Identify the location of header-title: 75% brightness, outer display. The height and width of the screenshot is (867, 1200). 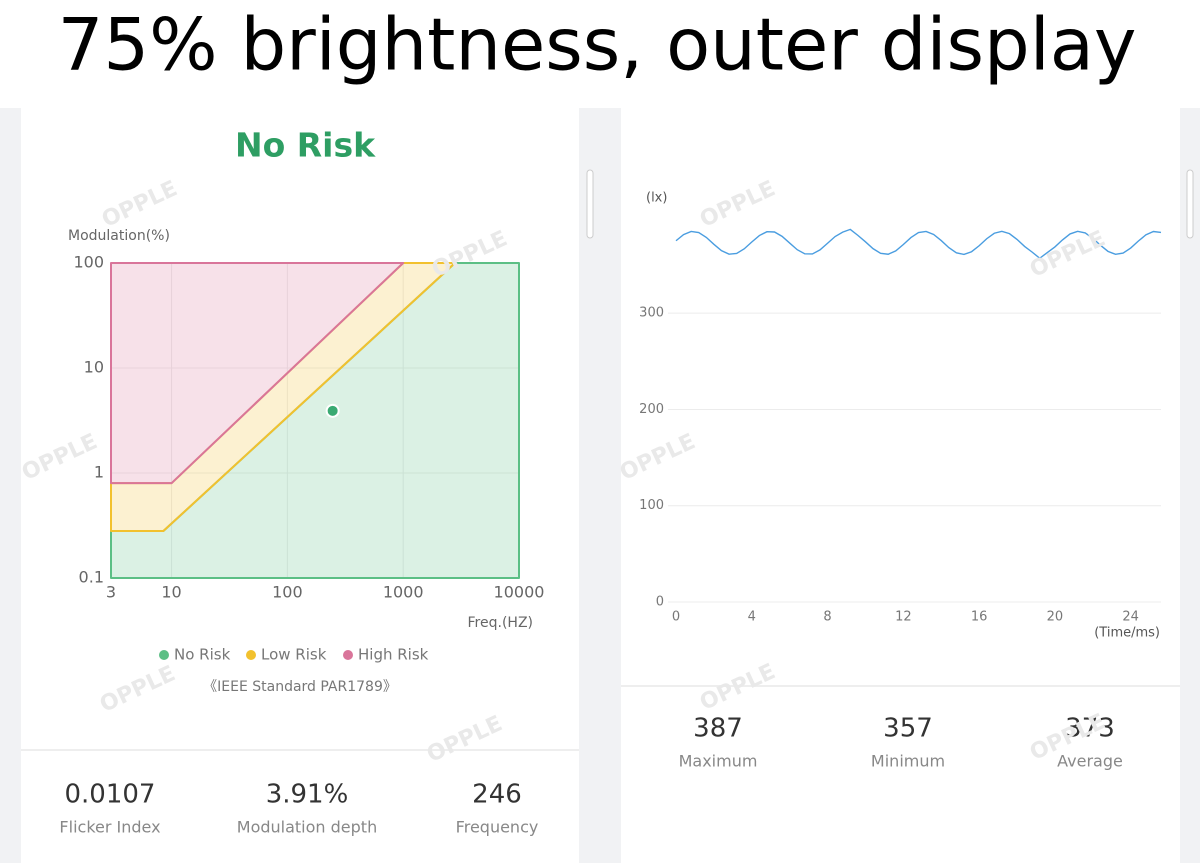
(597, 45).